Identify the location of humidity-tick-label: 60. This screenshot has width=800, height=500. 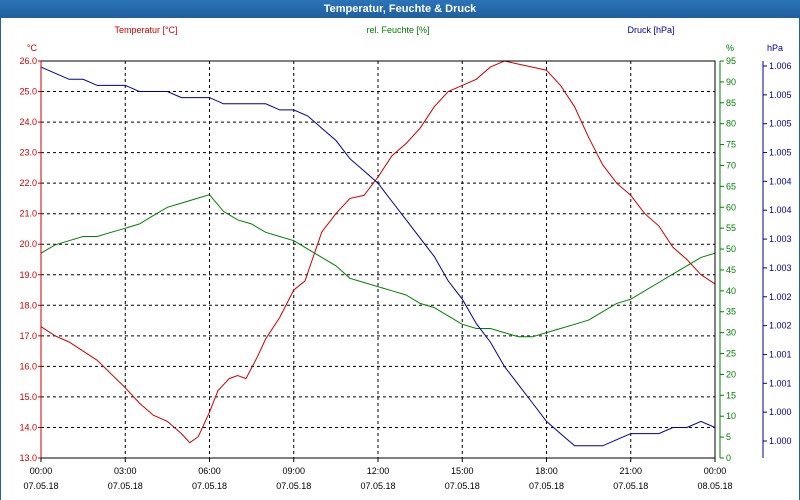
(731, 207).